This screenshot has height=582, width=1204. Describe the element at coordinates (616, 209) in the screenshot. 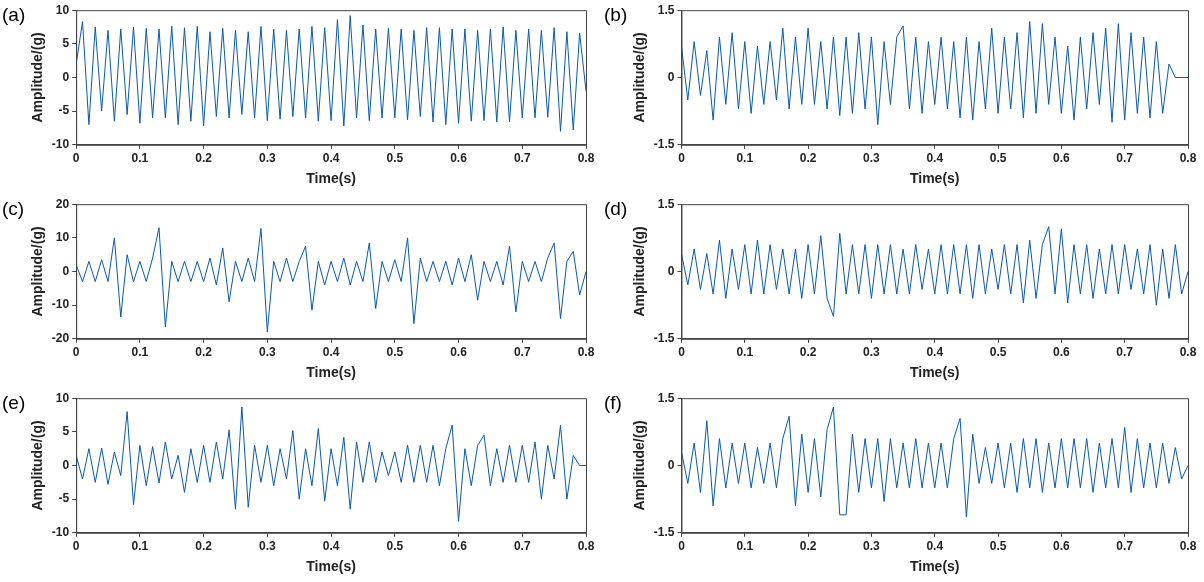

I see `chart-title: (d)` at that location.